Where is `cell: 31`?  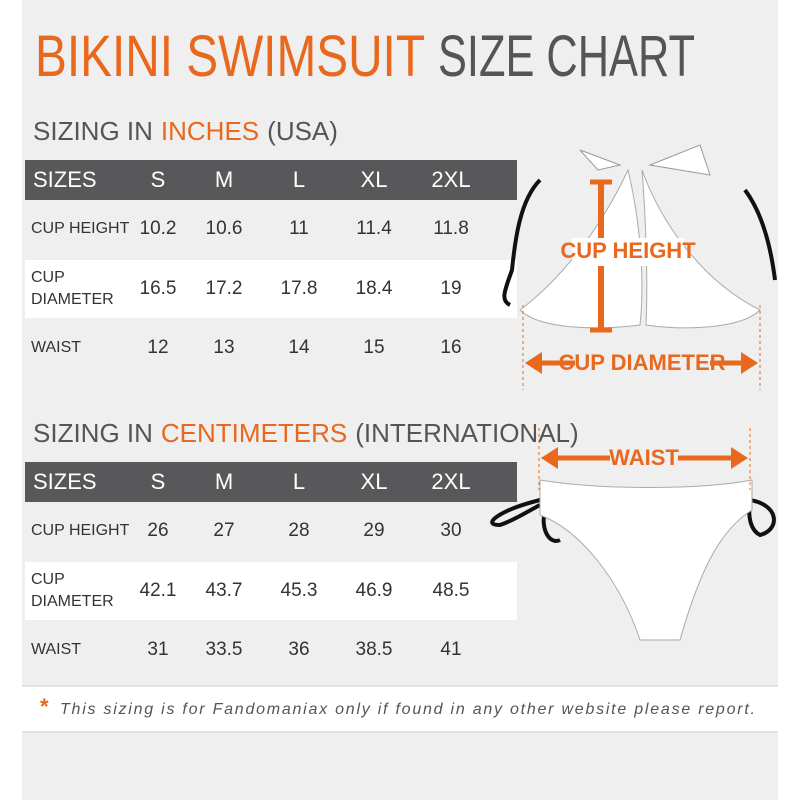
cell: 31 is located at coordinates (157, 649).